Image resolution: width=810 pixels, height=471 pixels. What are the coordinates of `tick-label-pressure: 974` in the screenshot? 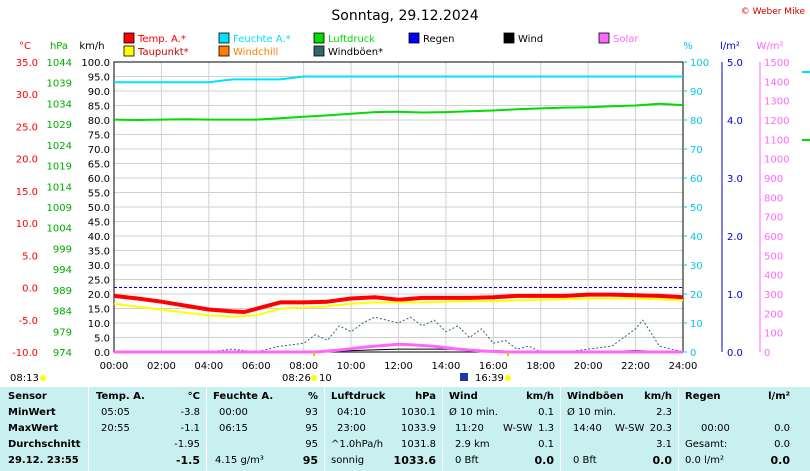 It's located at (62, 353).